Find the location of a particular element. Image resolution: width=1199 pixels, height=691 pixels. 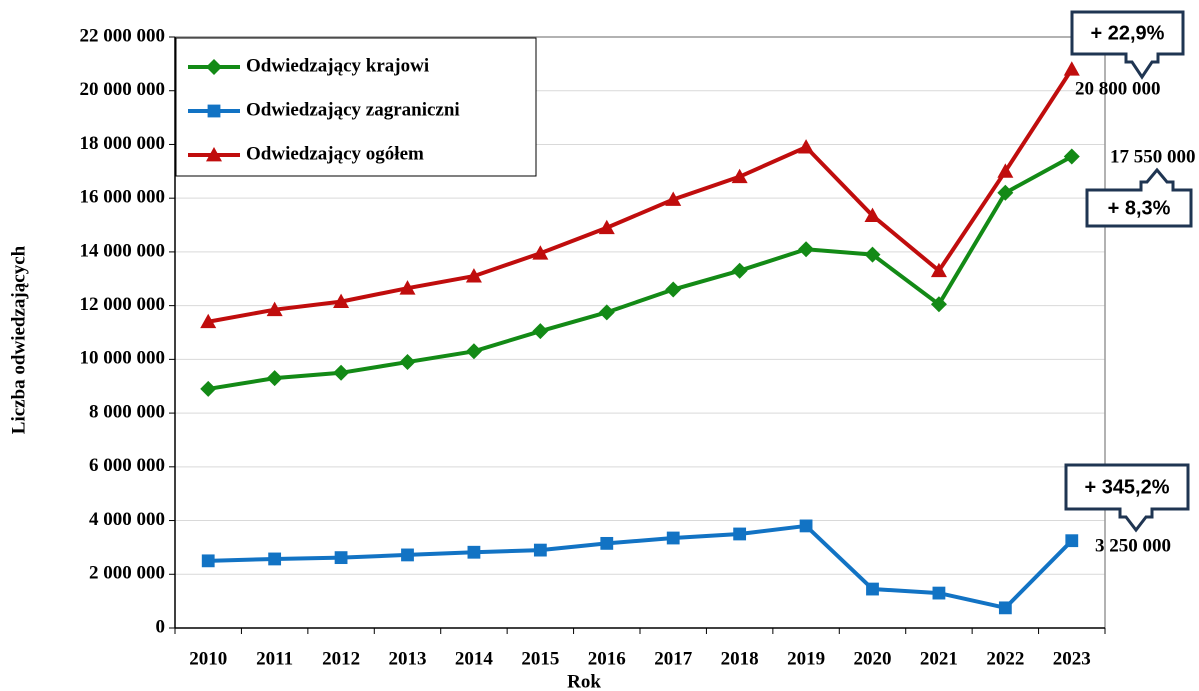

y-tick-label: 16 000 000 is located at coordinates (123, 197).